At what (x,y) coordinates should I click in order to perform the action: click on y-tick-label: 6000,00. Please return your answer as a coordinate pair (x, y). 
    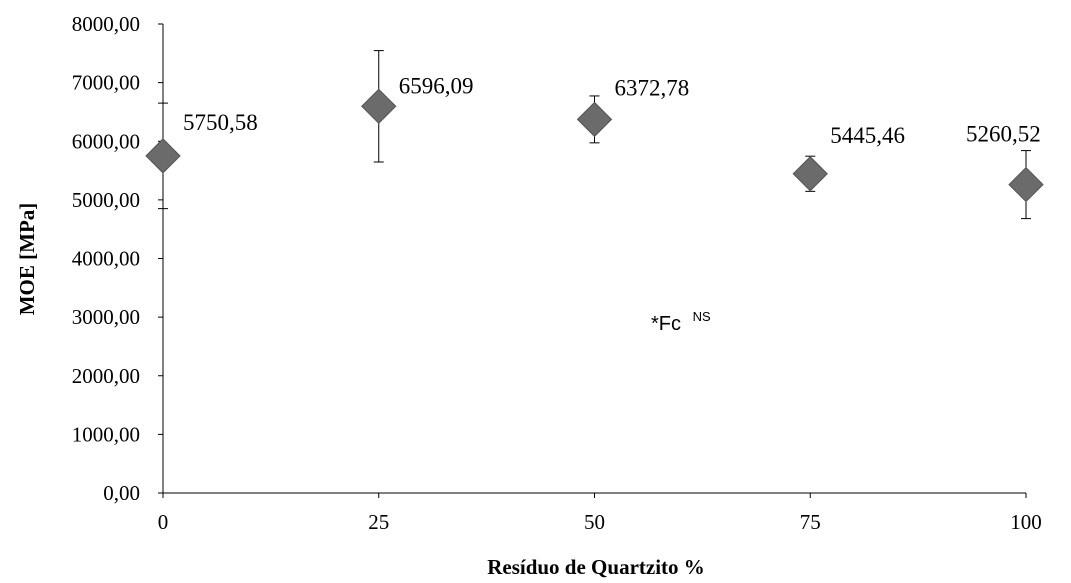
    Looking at the image, I should click on (106, 141).